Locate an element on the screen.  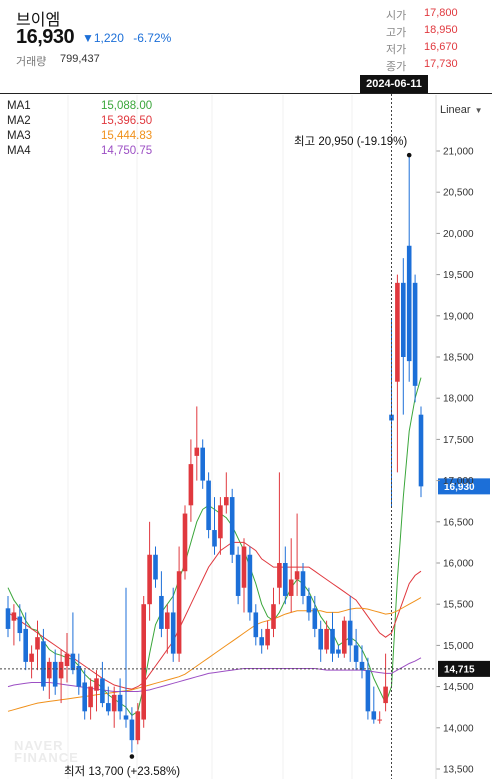
ma-name: MA3 is located at coordinates (19, 136).